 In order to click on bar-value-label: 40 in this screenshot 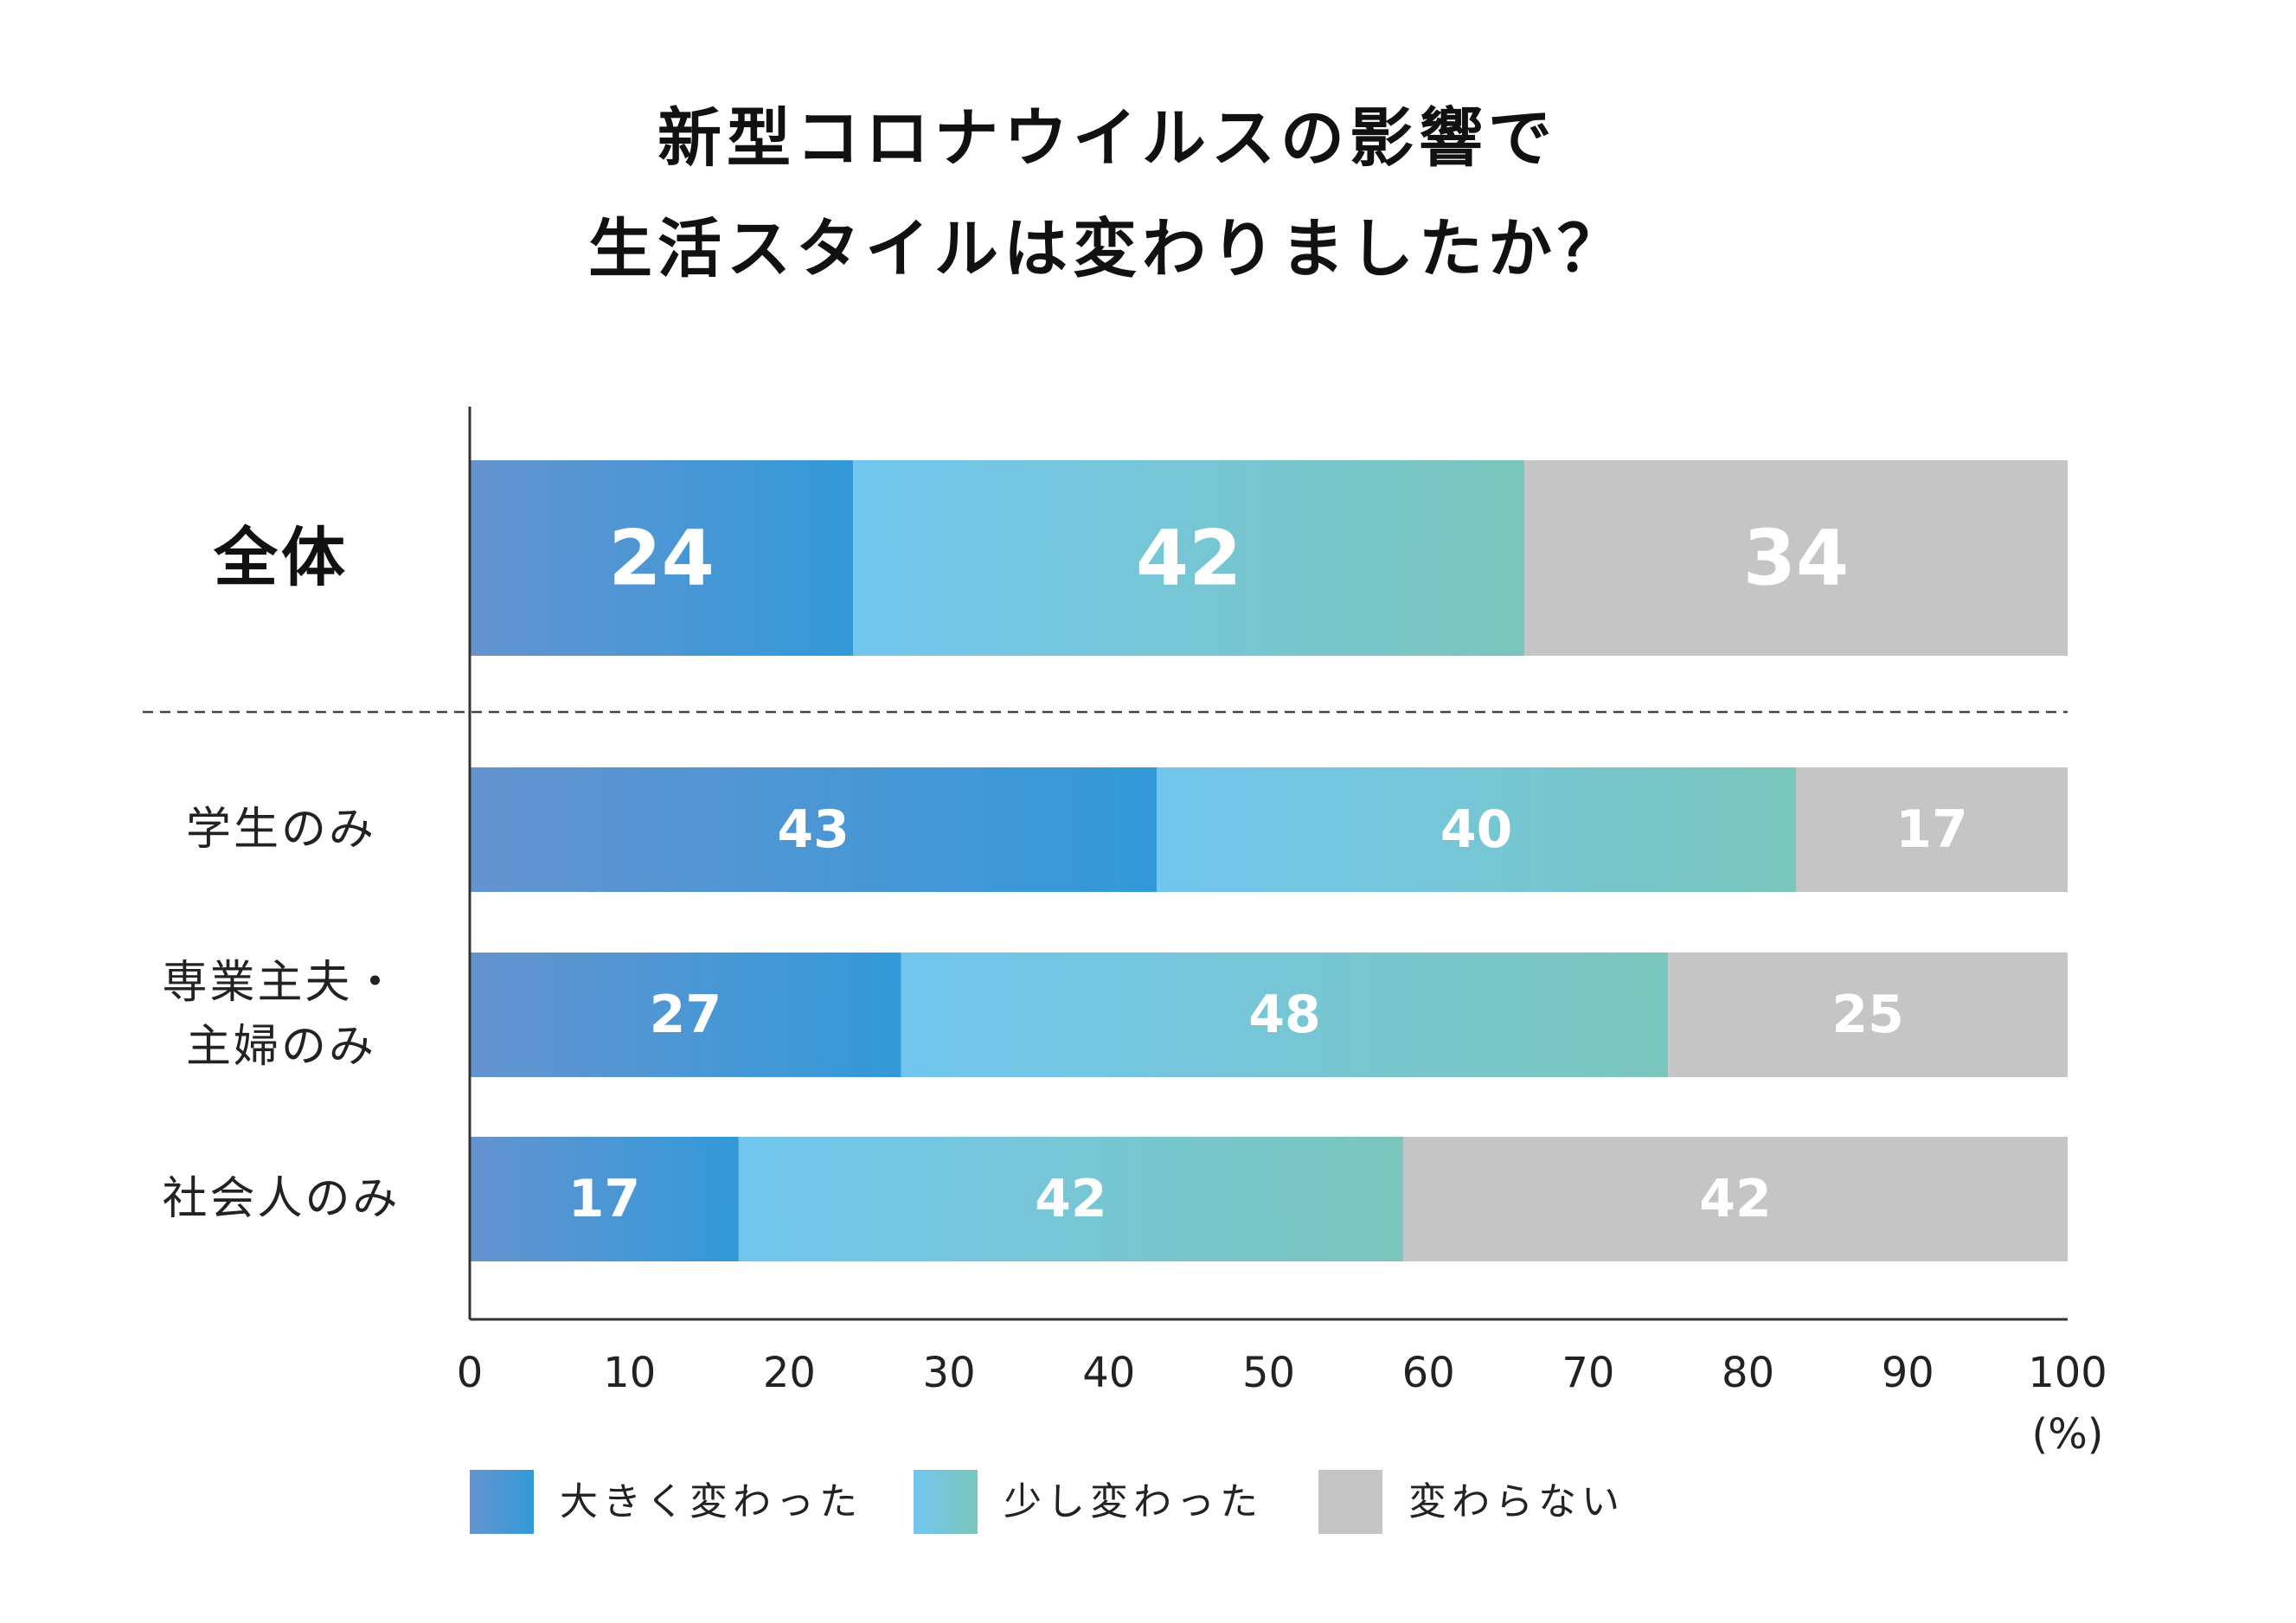, I will do `click(1476, 829)`.